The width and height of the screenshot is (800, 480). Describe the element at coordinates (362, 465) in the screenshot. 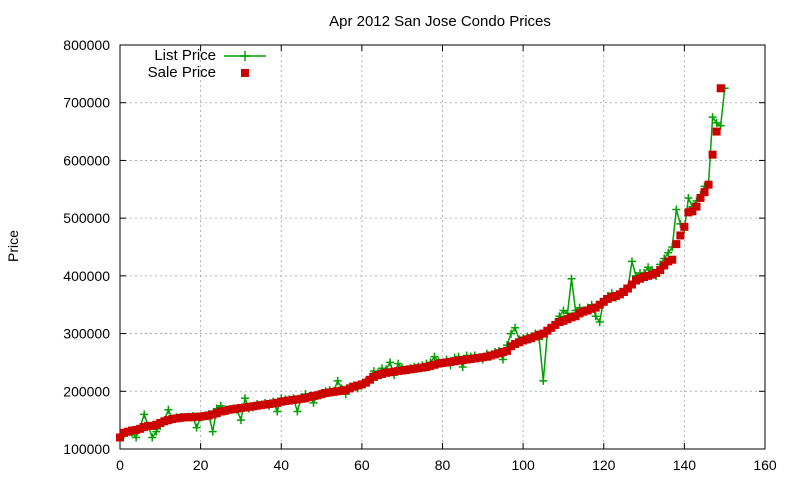

I see `x-tick-label: 60` at that location.